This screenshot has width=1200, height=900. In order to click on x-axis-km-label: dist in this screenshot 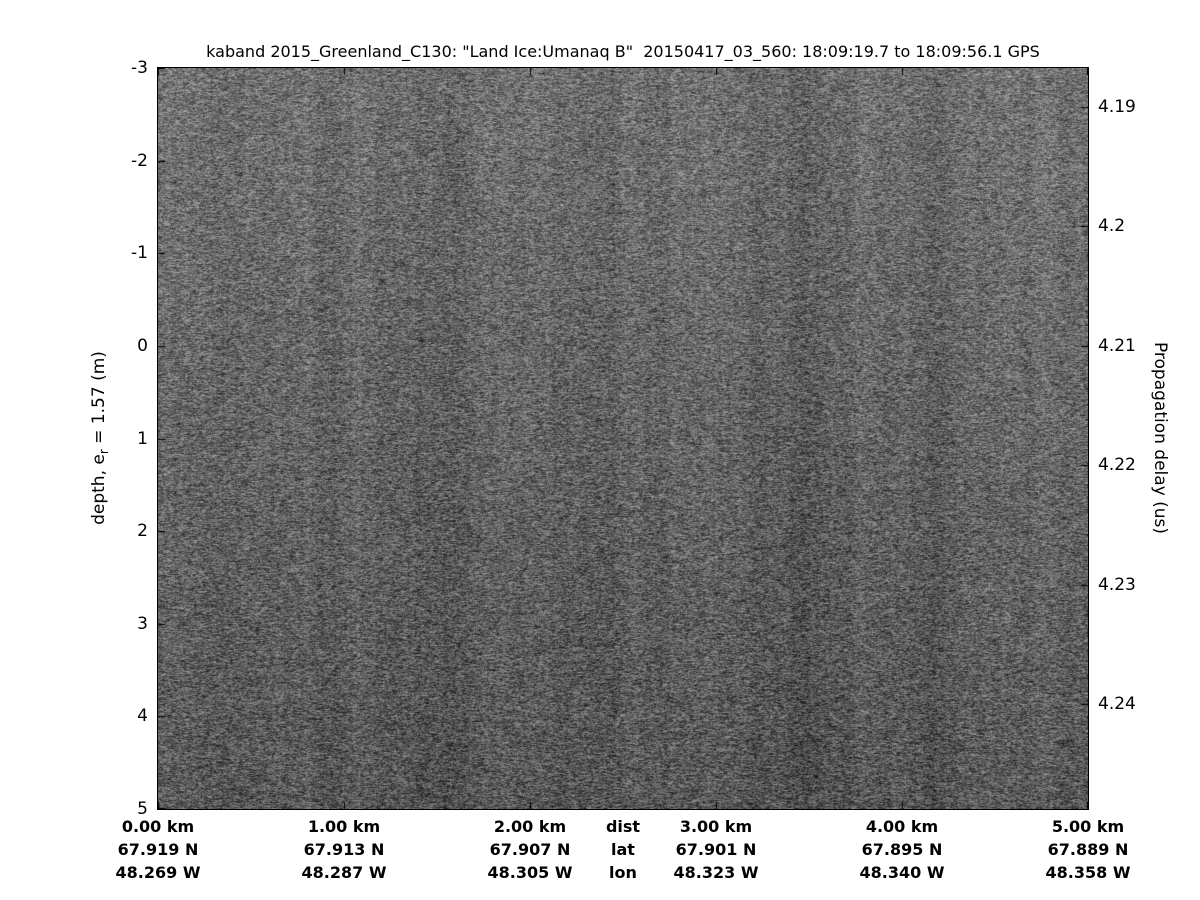, I will do `click(623, 826)`.